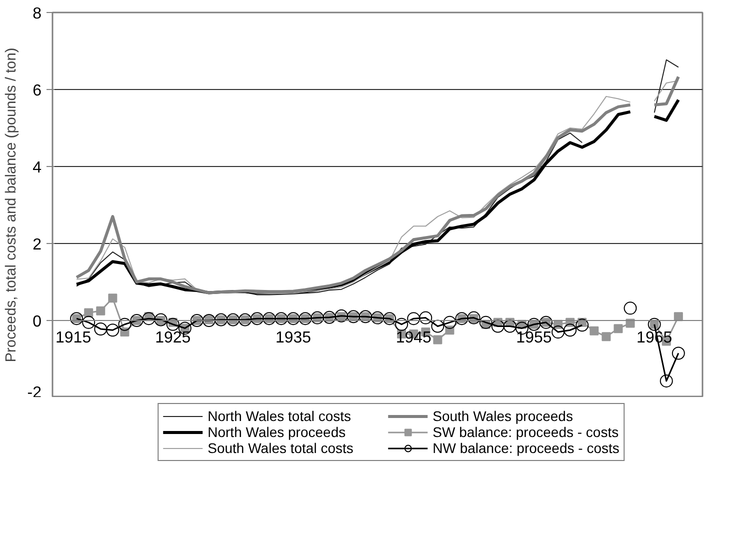 This screenshot has width=738, height=535. Describe the element at coordinates (534, 338) in the screenshot. I see `x-tick-label: 1955` at that location.